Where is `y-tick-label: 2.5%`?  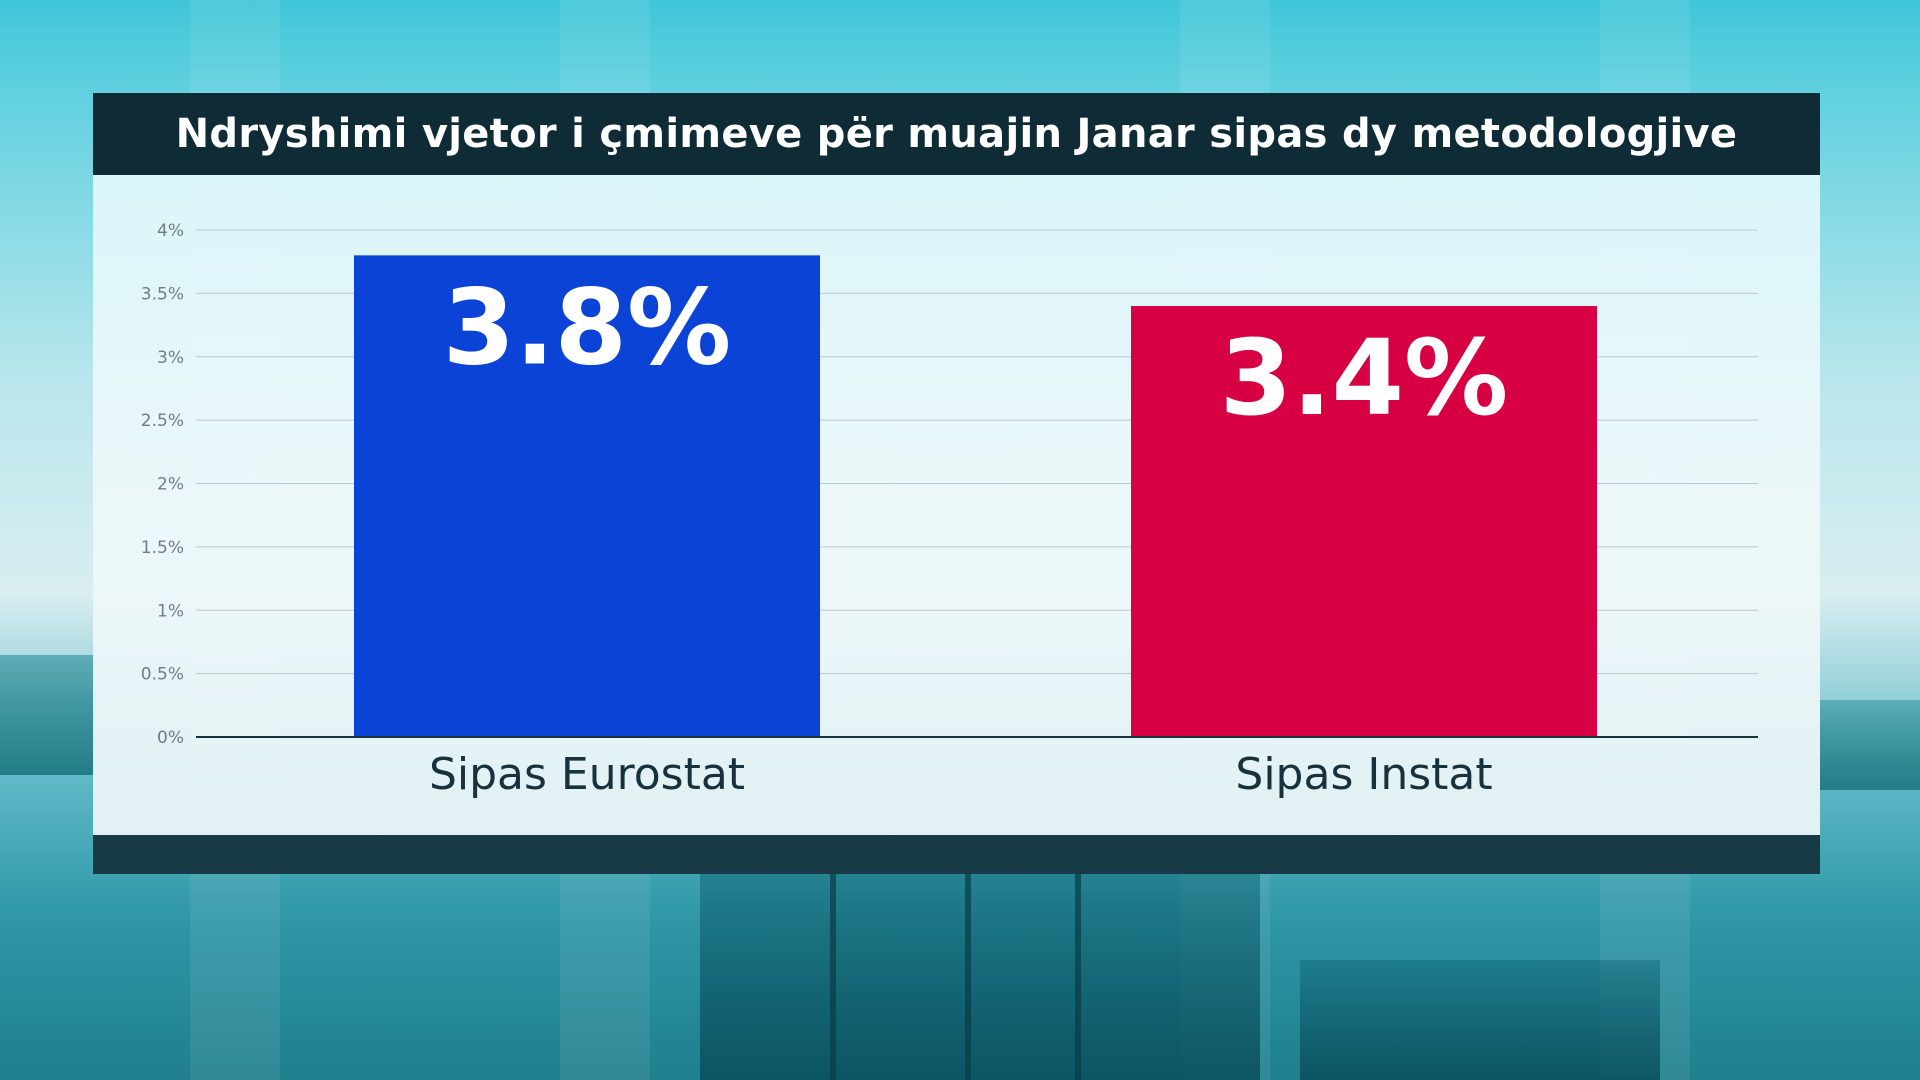
y-tick-label: 2.5% is located at coordinates (162, 421).